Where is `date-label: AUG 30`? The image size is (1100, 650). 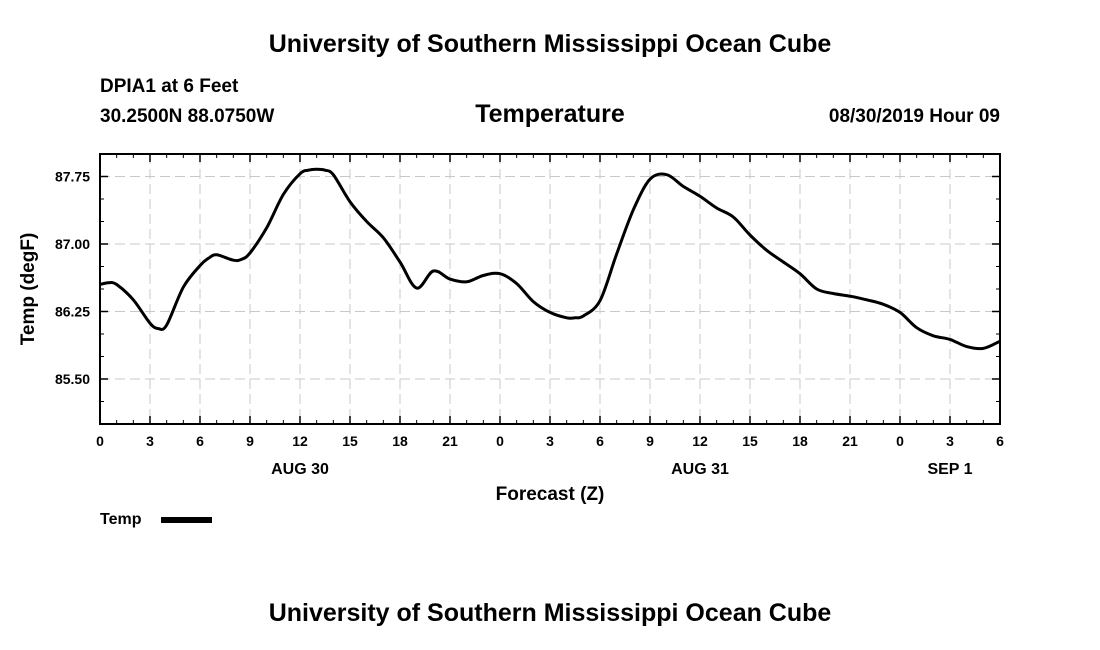 date-label: AUG 30 is located at coordinates (300, 469).